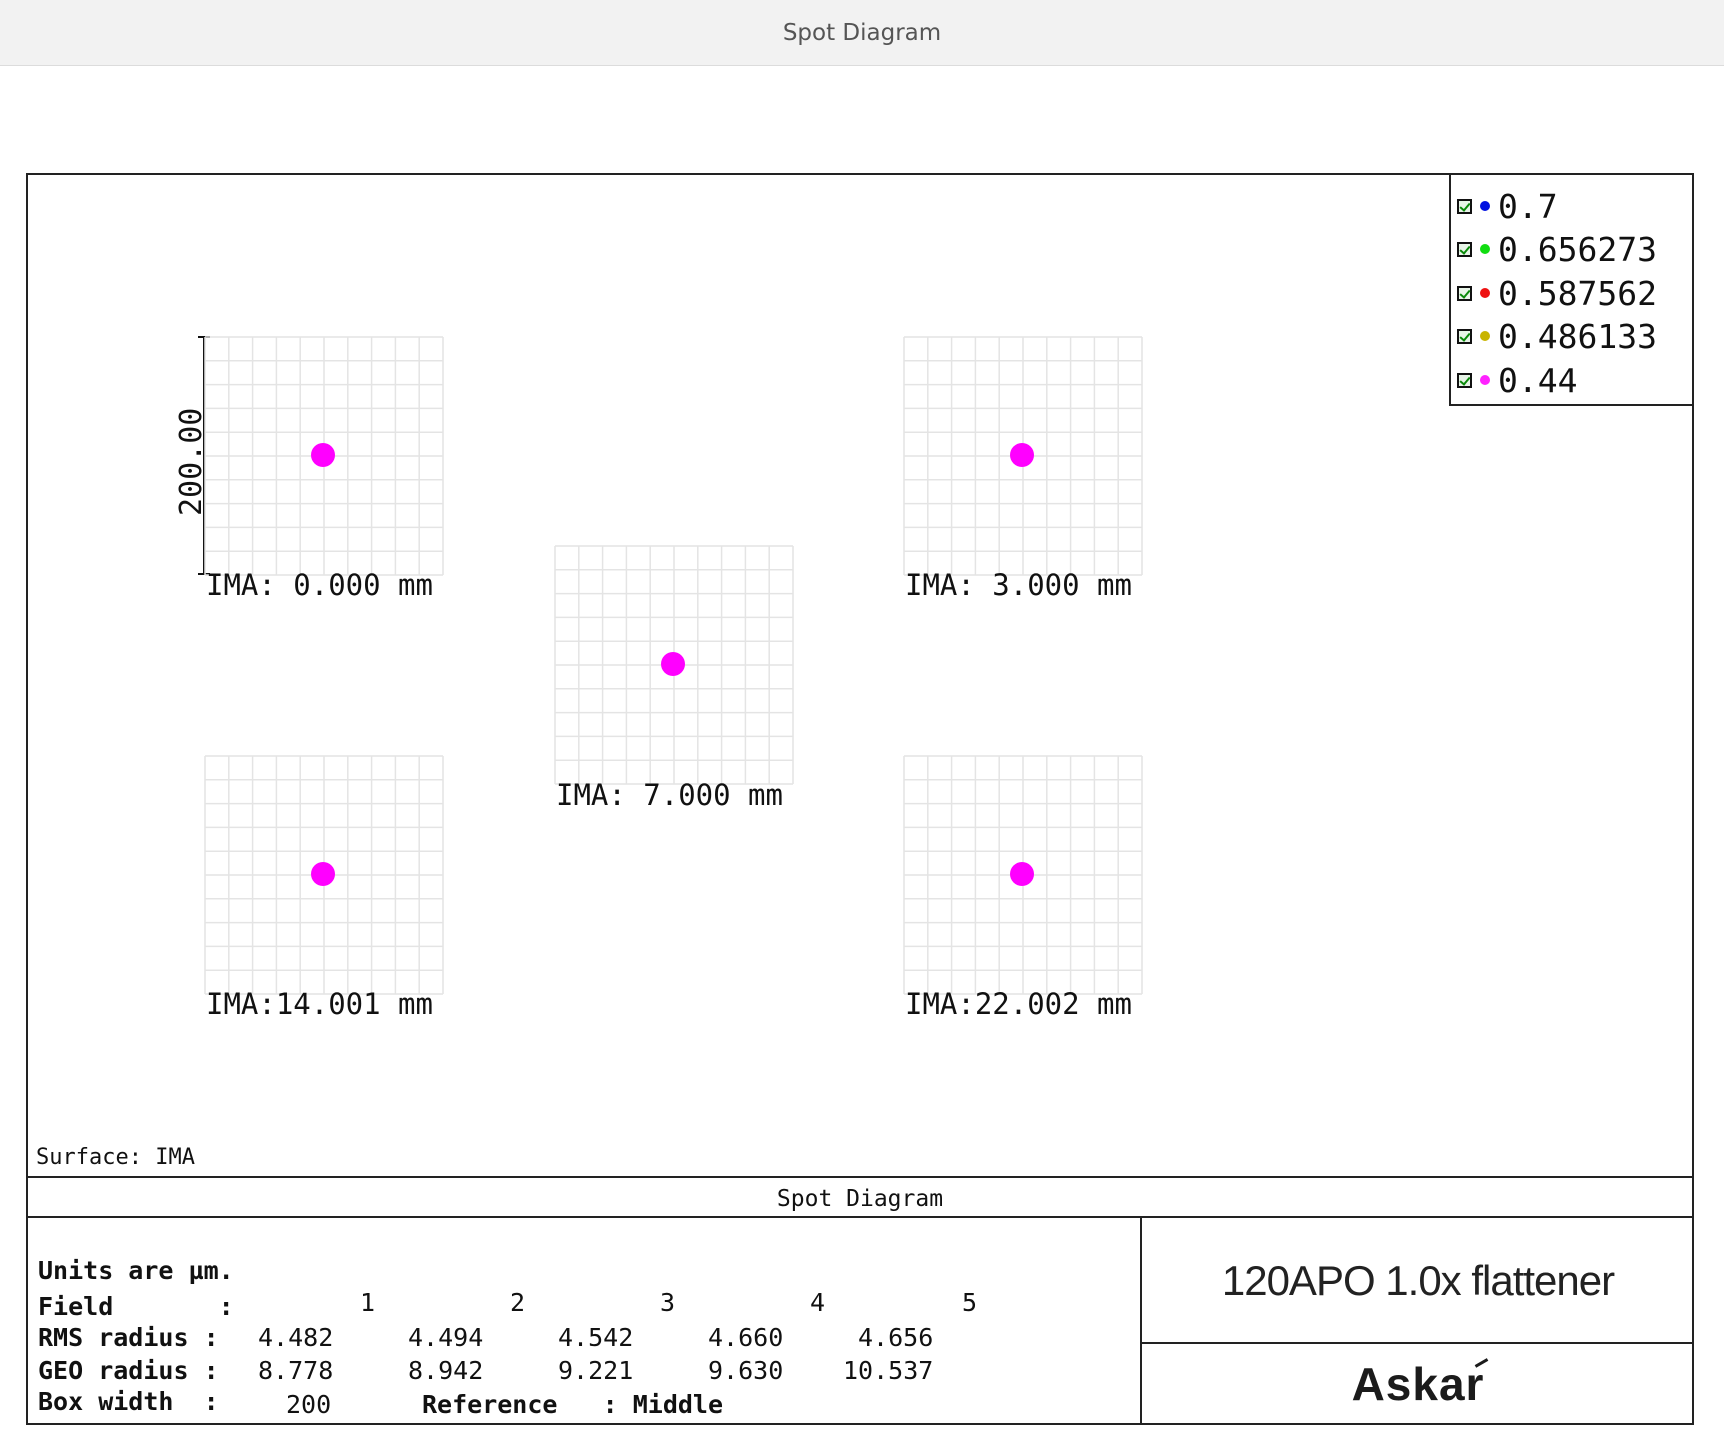 This screenshot has height=1444, width=1724. What do you see at coordinates (1538, 380) in the screenshot?
I see `legend-label: 0.44` at bounding box center [1538, 380].